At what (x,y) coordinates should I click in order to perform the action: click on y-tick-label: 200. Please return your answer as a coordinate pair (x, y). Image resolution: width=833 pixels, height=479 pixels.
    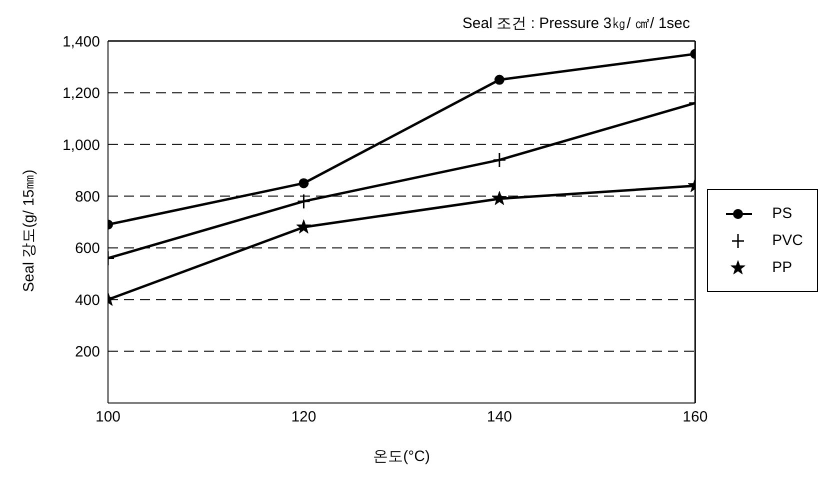
    Looking at the image, I should click on (87, 352).